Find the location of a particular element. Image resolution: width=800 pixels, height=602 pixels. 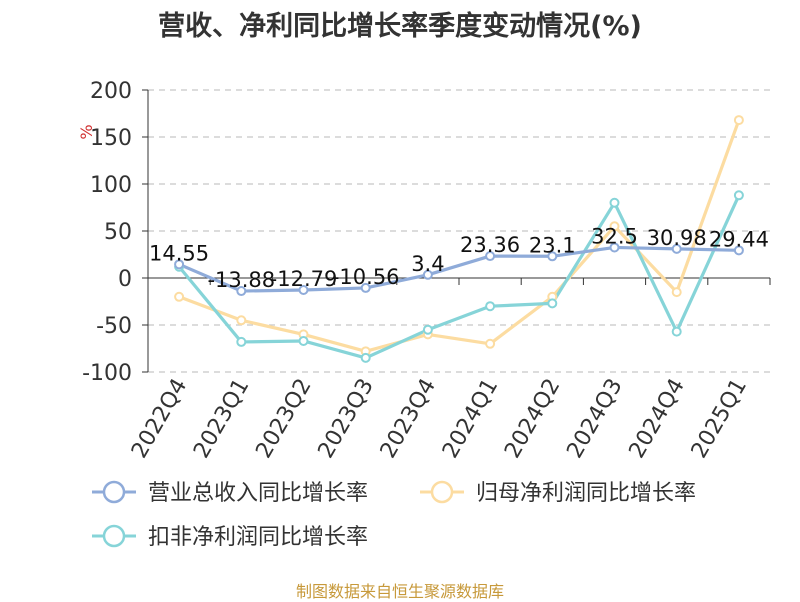

data-label: 30.98 is located at coordinates (677, 238).